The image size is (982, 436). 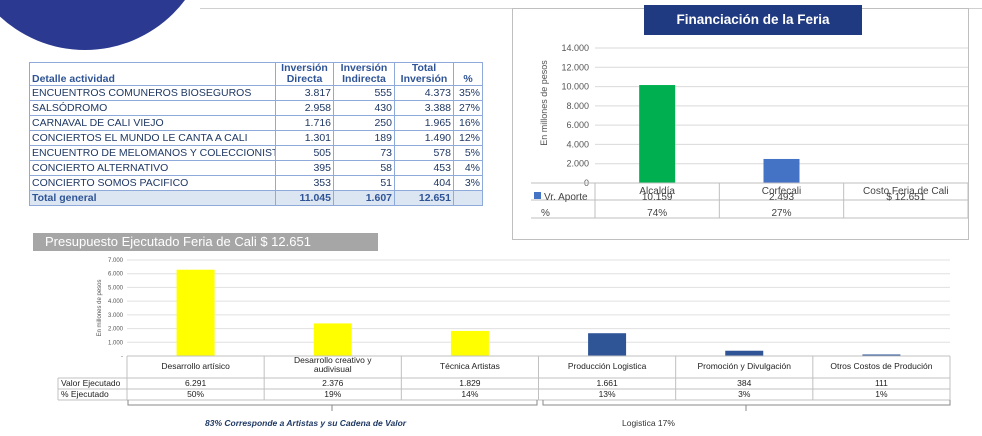 I want to click on budget-data-label: 14%, so click(x=469, y=394).